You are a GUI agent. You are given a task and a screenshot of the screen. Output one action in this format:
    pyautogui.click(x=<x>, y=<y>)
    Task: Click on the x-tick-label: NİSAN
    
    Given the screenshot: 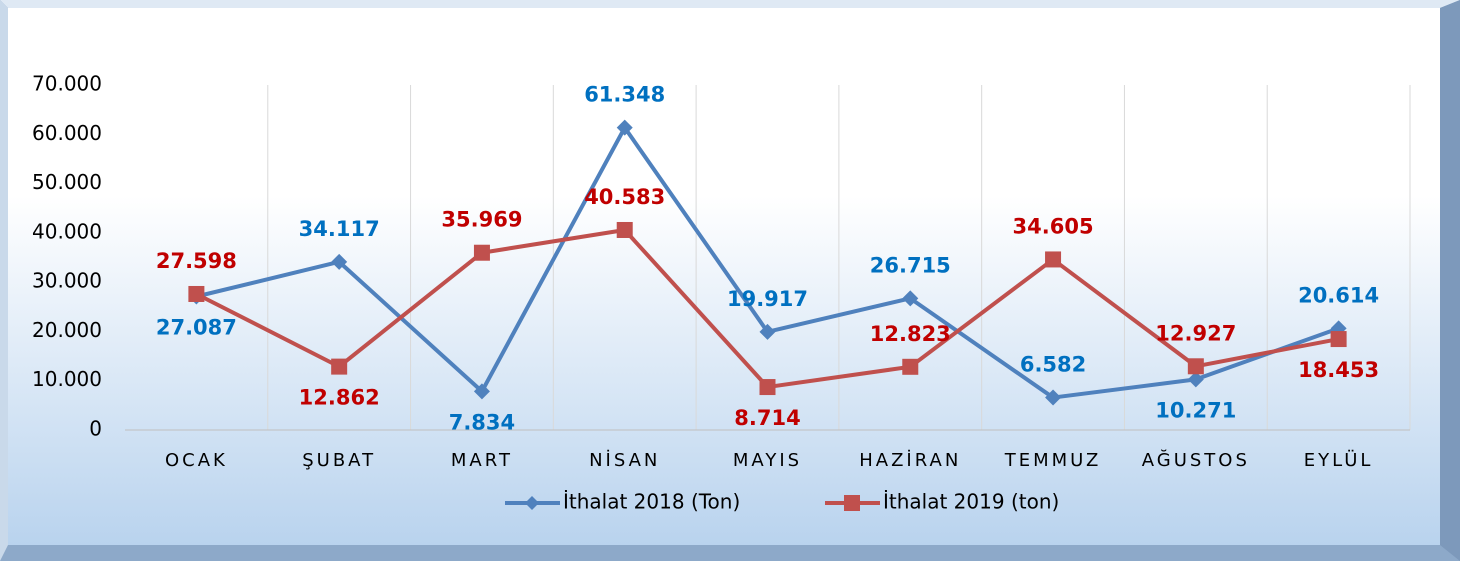 What is the action you would take?
    pyautogui.click(x=624, y=460)
    